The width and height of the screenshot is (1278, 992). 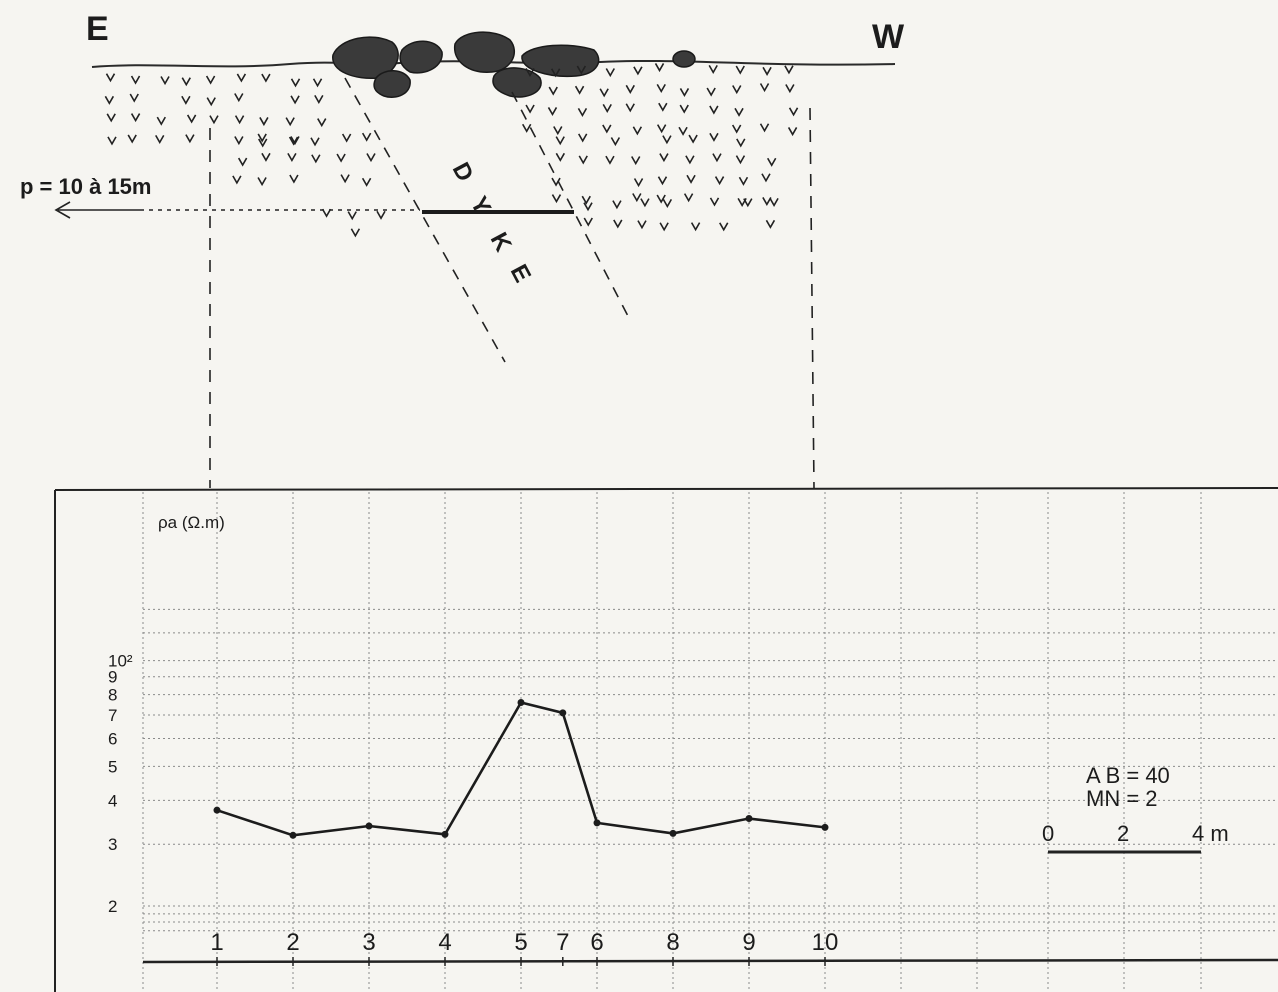 What do you see at coordinates (520, 942) in the screenshot?
I see `x-label-5: 5` at bounding box center [520, 942].